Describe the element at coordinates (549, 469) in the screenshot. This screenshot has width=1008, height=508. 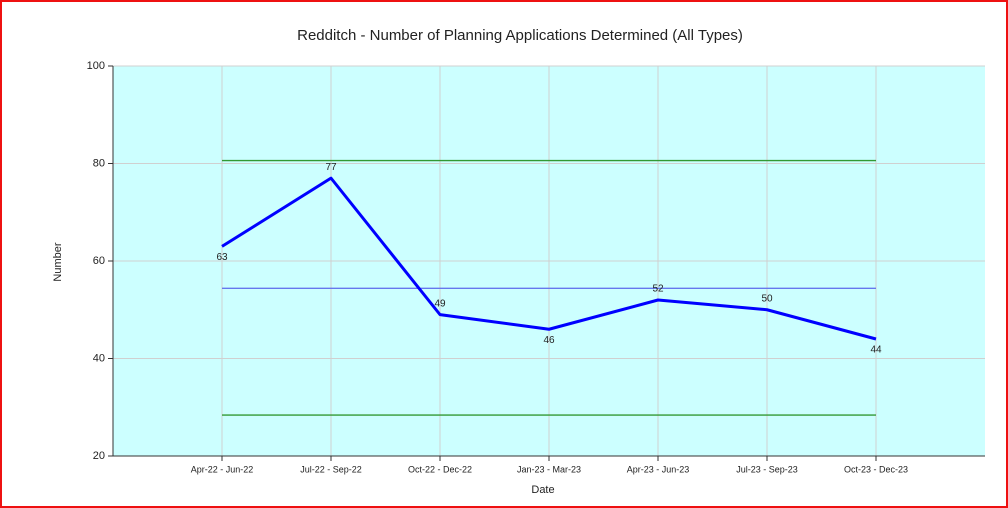
I see `x-tick-label: Jan-23 - Mar-23` at that location.